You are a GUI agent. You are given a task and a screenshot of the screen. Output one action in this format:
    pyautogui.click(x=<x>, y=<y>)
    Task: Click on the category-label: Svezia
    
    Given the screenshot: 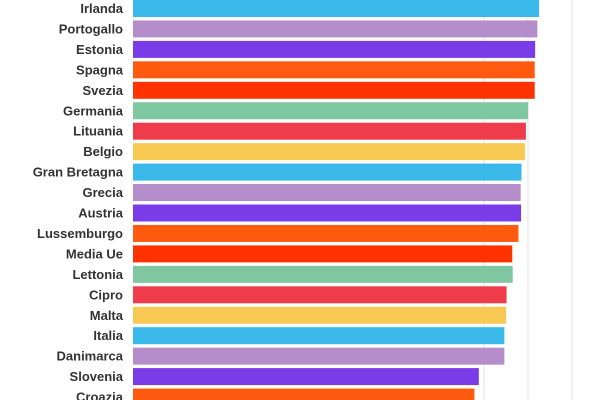 What is the action you would take?
    pyautogui.click(x=103, y=90)
    